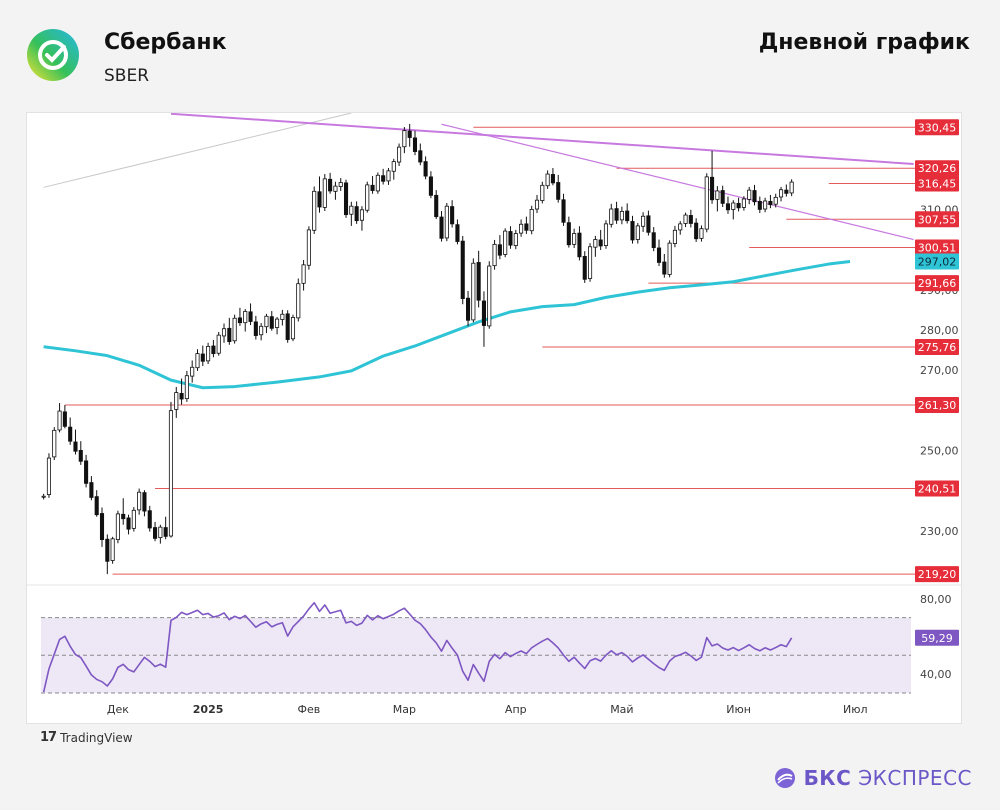 The height and width of the screenshot is (810, 1000). I want to click on level-tag: 261,30, so click(937, 405).